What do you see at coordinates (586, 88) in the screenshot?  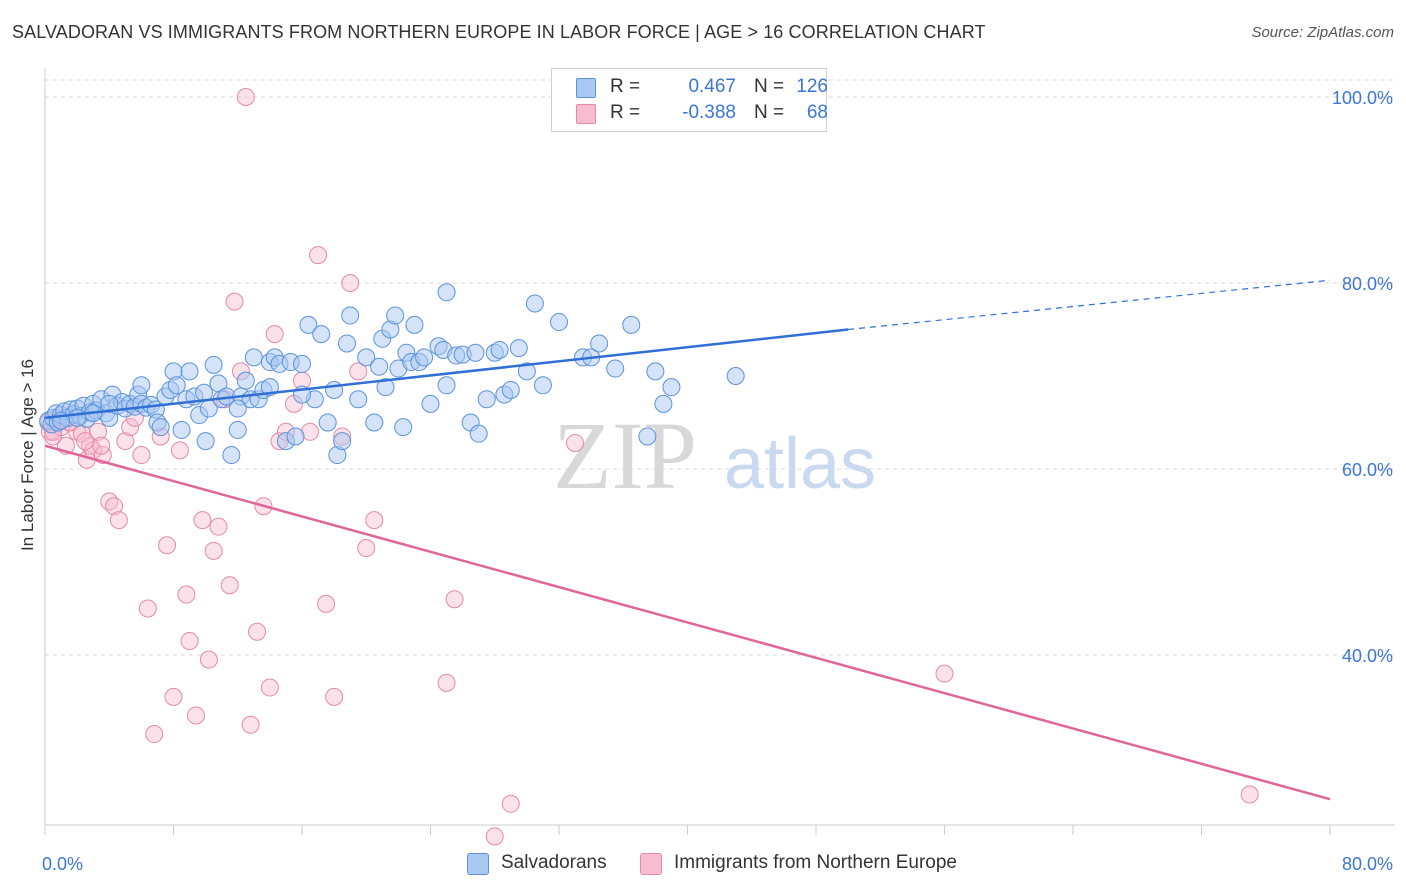 I see `legend-swatch-blue` at bounding box center [586, 88].